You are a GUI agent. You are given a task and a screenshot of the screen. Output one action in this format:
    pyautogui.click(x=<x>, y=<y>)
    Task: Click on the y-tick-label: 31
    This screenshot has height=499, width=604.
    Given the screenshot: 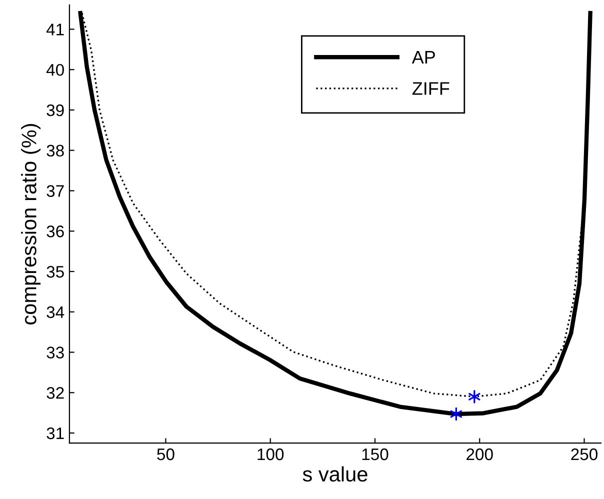 What is the action you would take?
    pyautogui.click(x=55, y=433)
    